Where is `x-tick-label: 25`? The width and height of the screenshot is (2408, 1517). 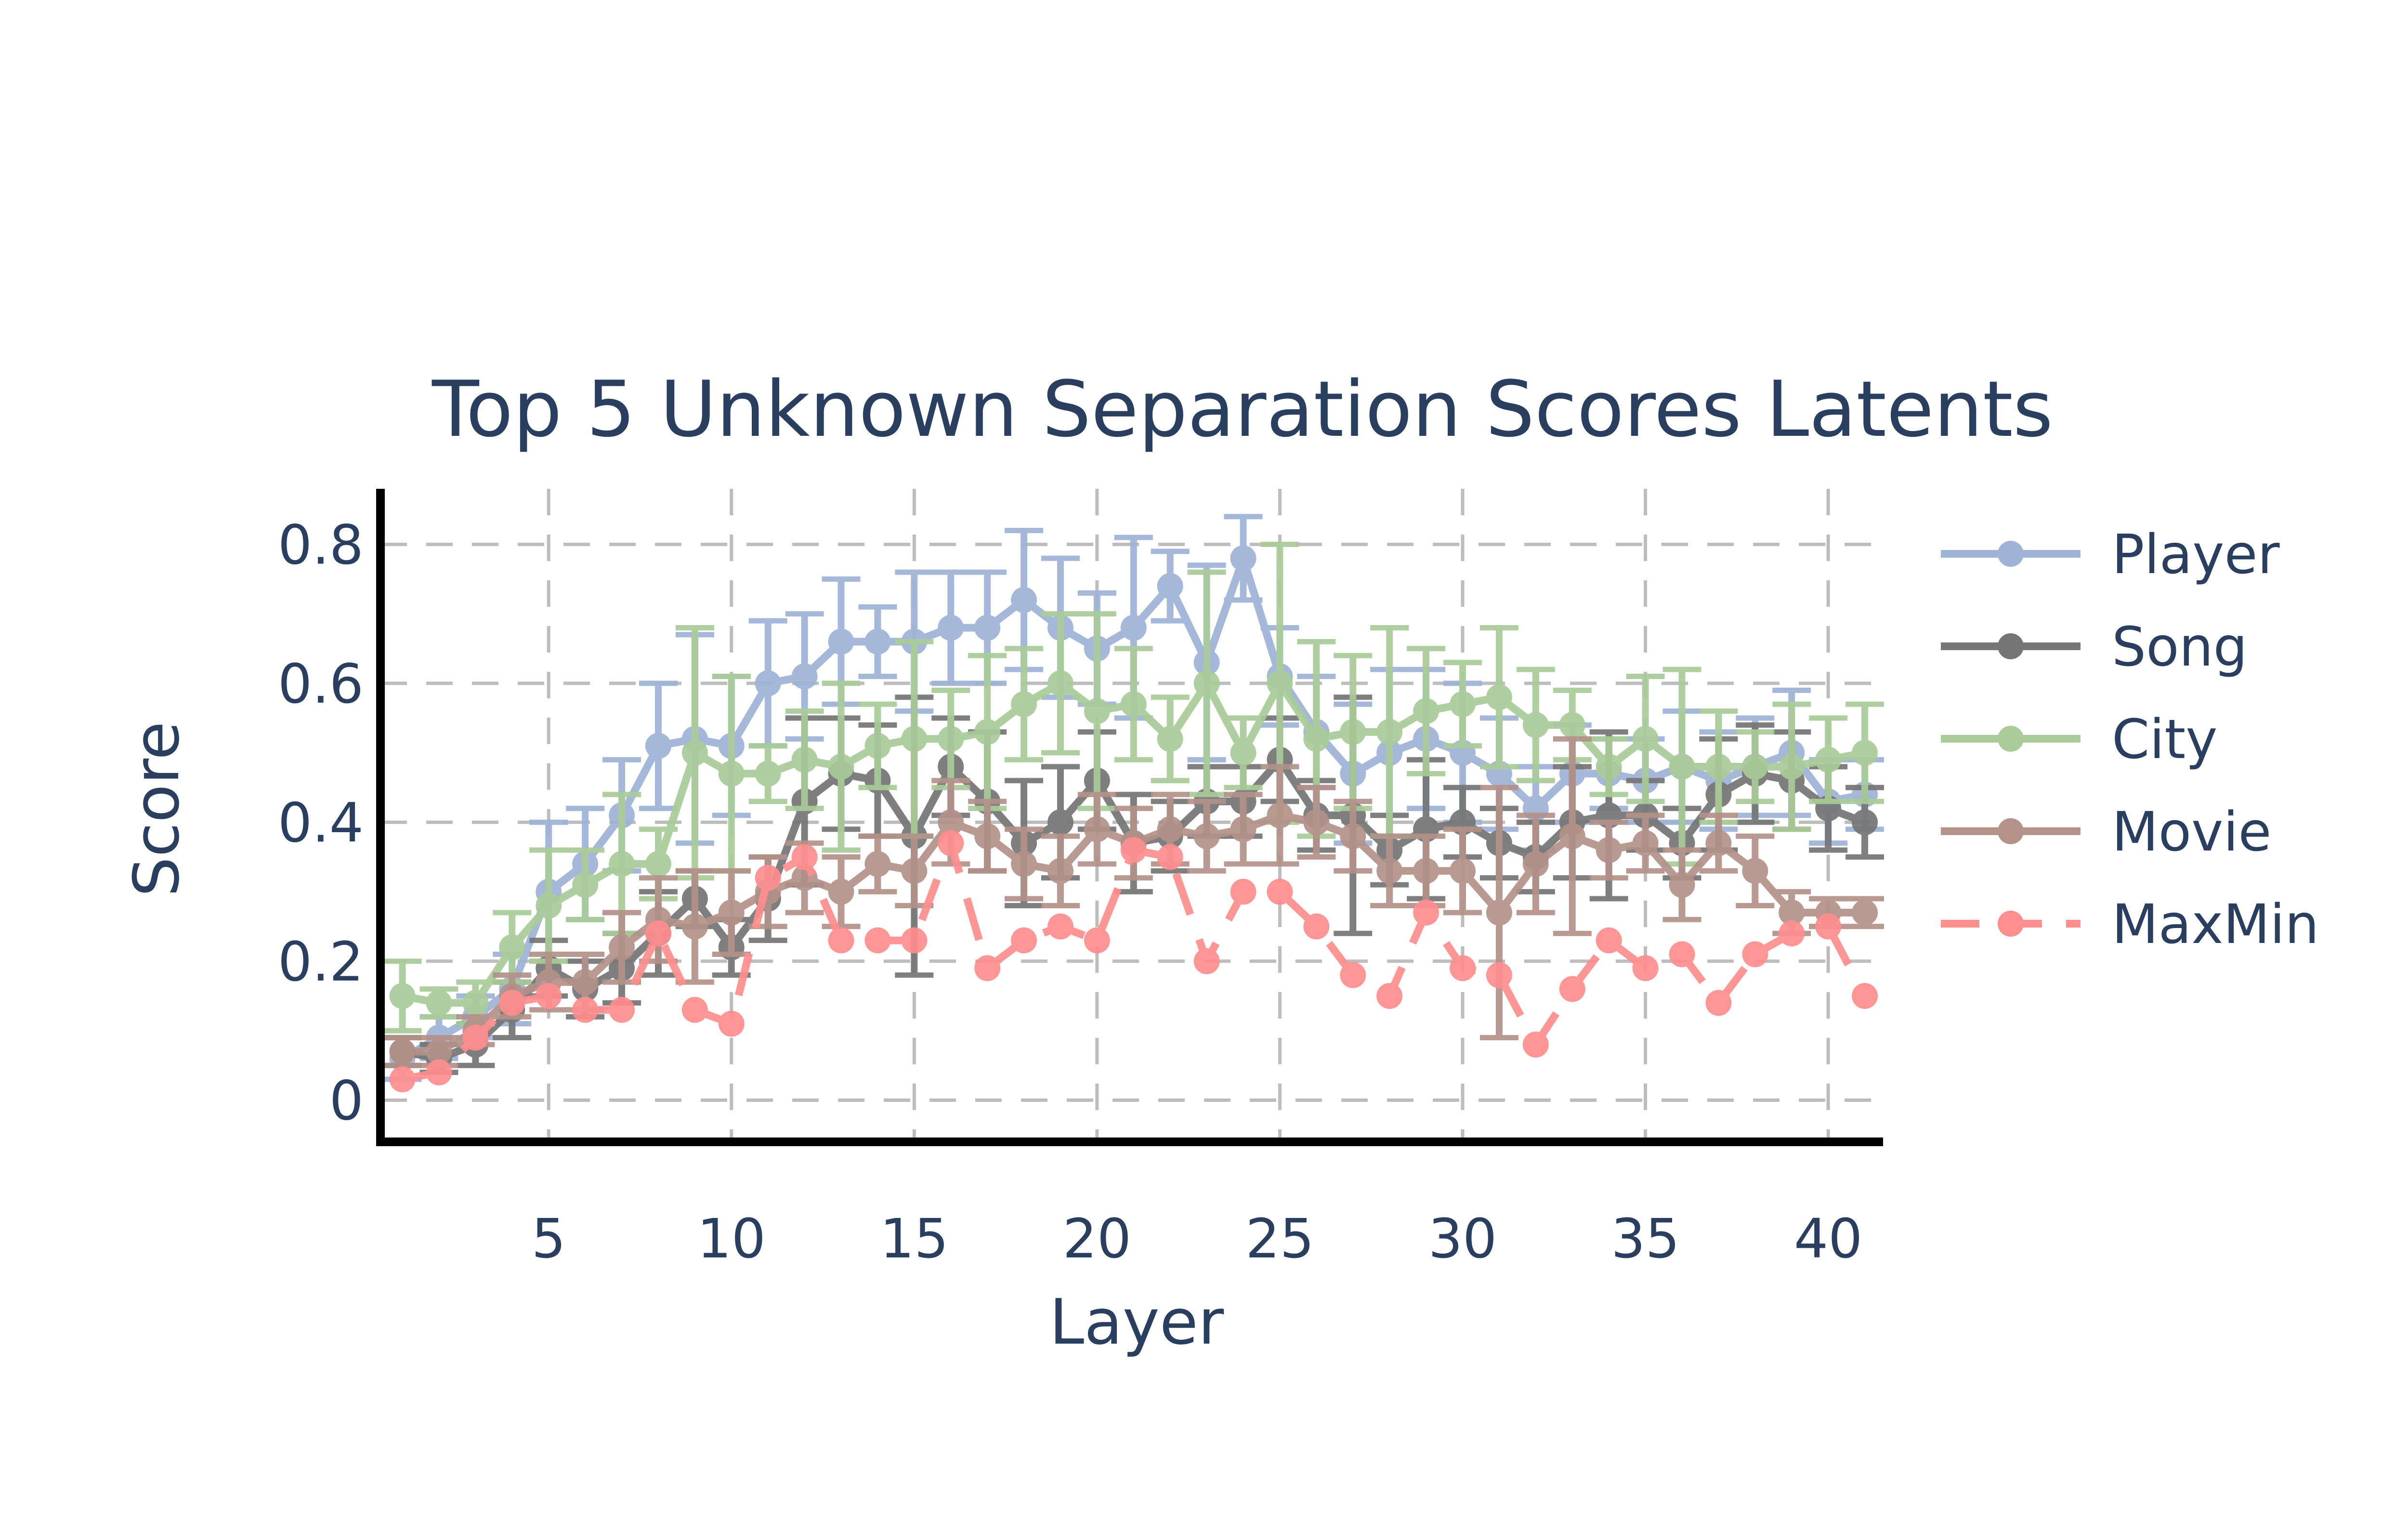
x-tick-label: 25 is located at coordinates (1279, 1239).